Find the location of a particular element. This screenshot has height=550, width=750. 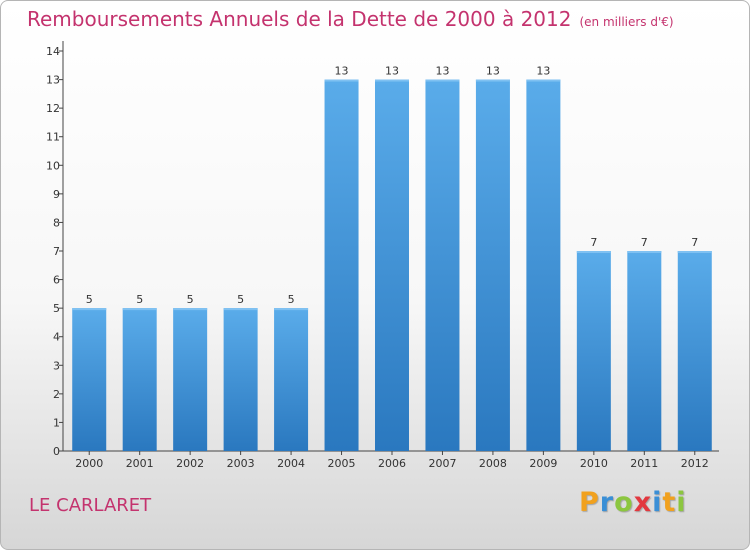

logo-letter: o is located at coordinates (624, 502).